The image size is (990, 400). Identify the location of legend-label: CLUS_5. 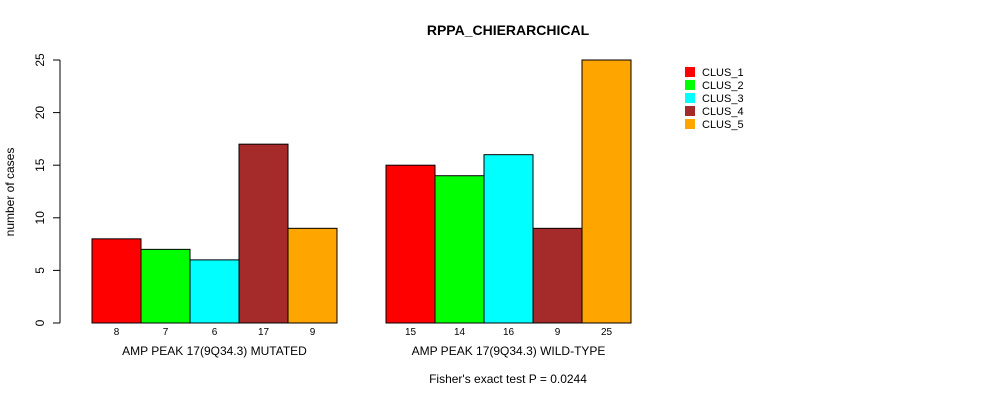
(723, 125).